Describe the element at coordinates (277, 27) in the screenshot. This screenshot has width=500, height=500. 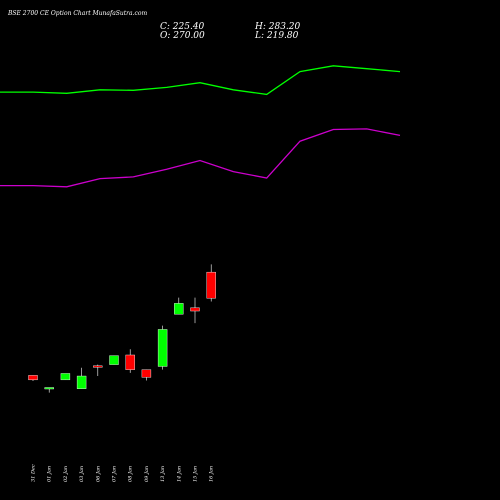
I see `high-label: H: 283.20` at that location.